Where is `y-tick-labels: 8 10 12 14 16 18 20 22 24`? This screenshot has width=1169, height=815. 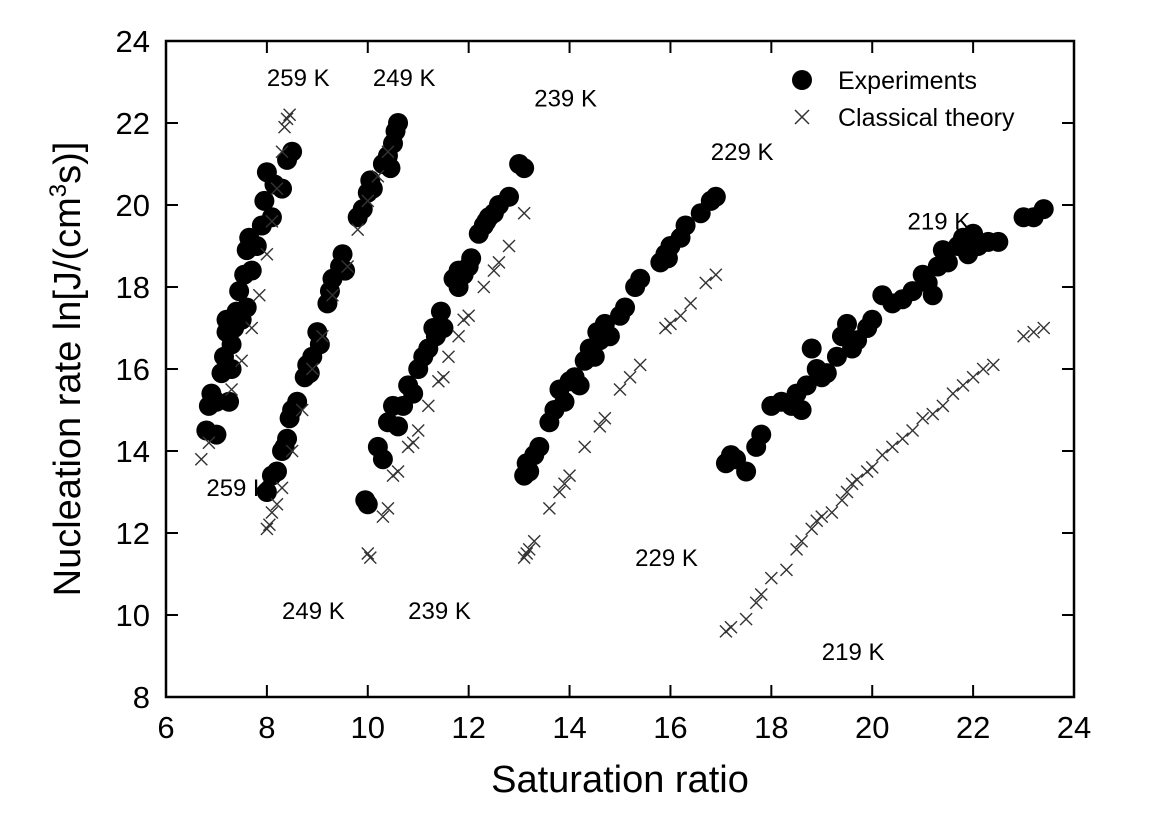 y-tick-labels: 8 10 12 14 16 18 20 22 24 is located at coordinates (133, 369).